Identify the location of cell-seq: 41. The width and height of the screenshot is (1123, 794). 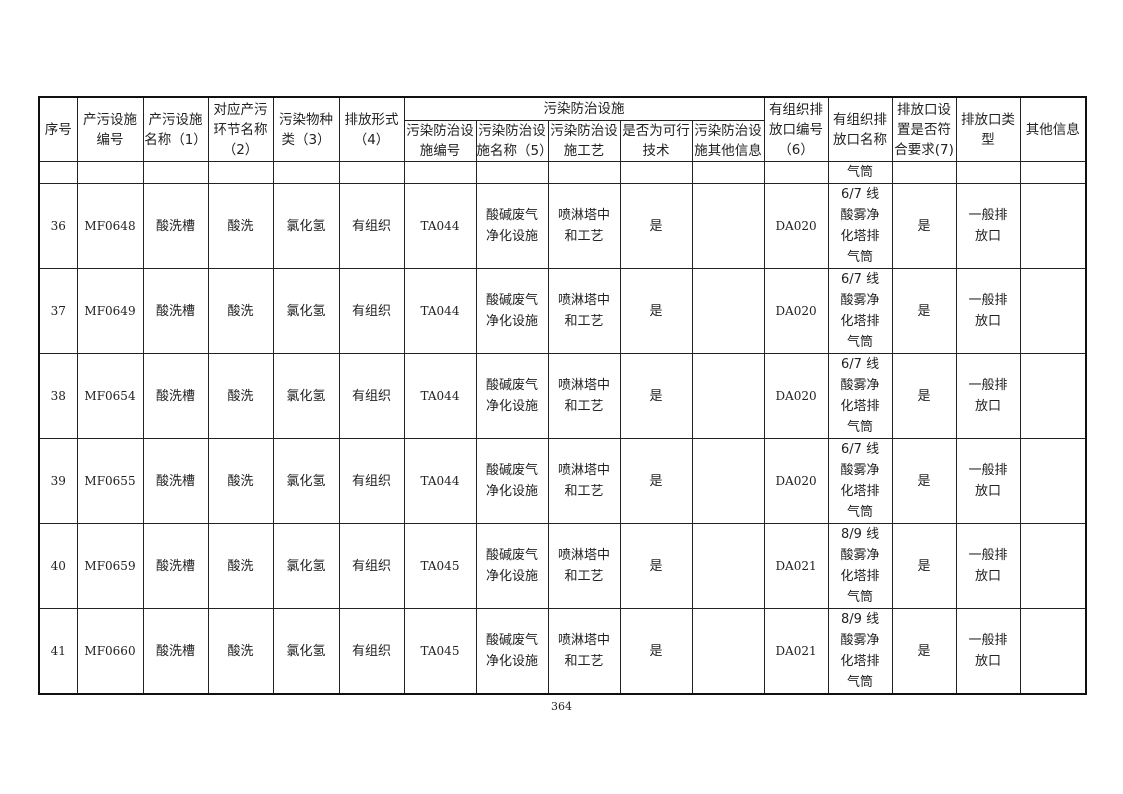
(58, 651).